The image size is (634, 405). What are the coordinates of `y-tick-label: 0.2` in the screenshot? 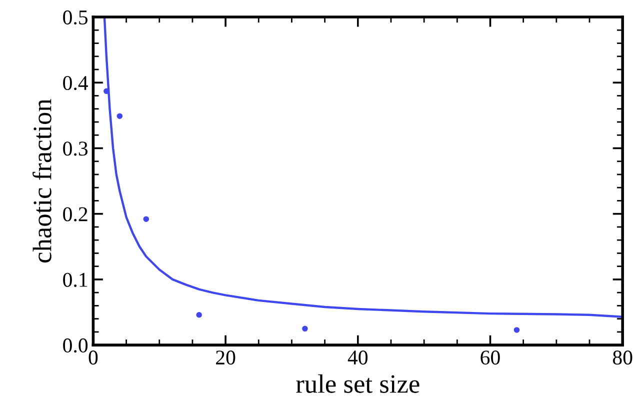 It's located at (75, 214).